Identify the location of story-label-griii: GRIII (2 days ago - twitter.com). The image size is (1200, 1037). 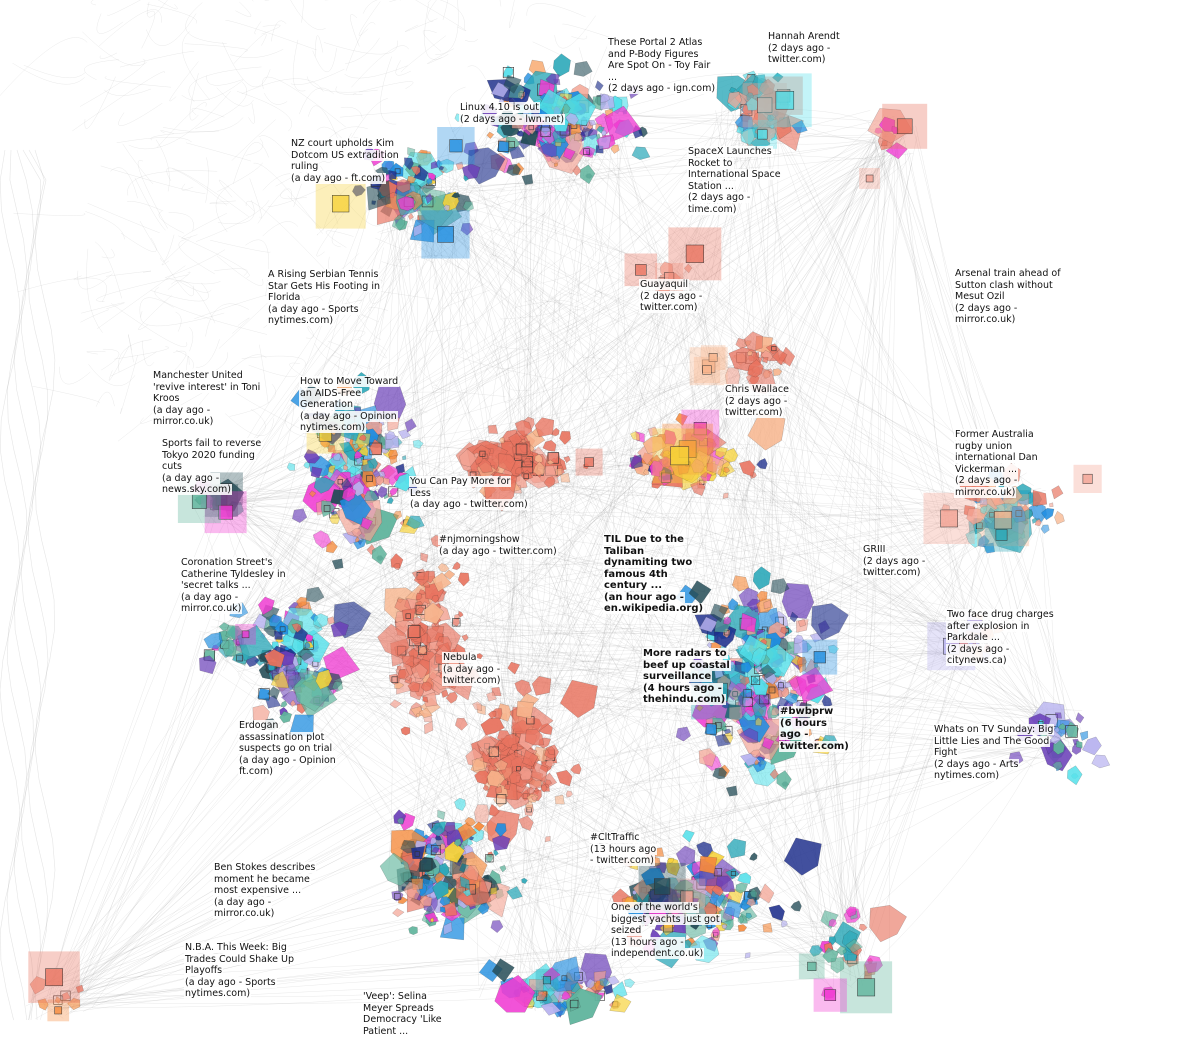
(897, 561).